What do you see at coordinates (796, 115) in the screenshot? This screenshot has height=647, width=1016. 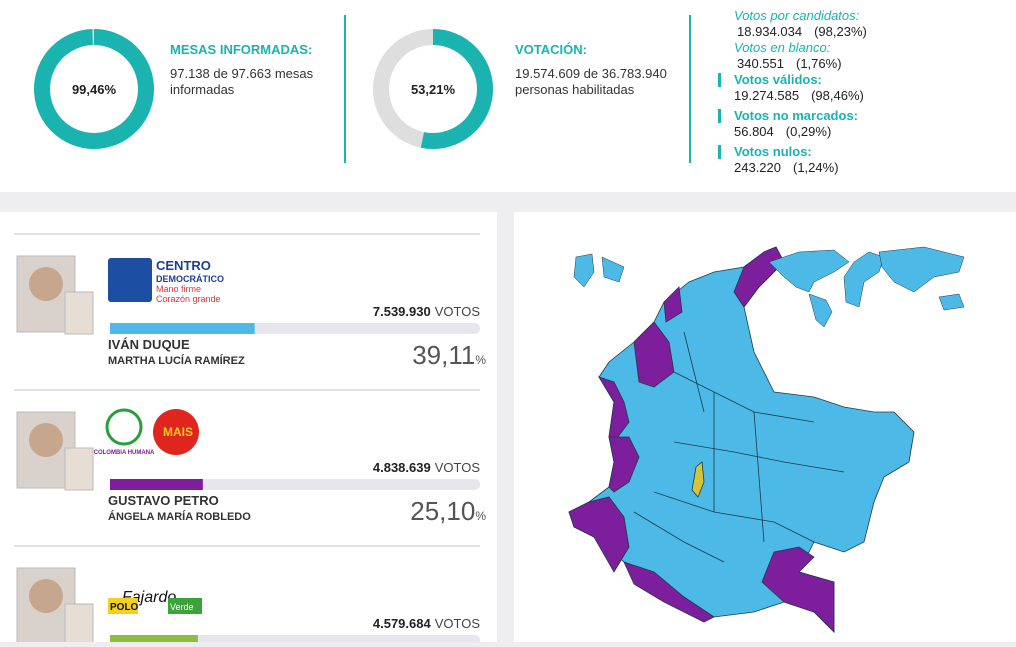 I see `breakdown-label: Votos no marcados:` at bounding box center [796, 115].